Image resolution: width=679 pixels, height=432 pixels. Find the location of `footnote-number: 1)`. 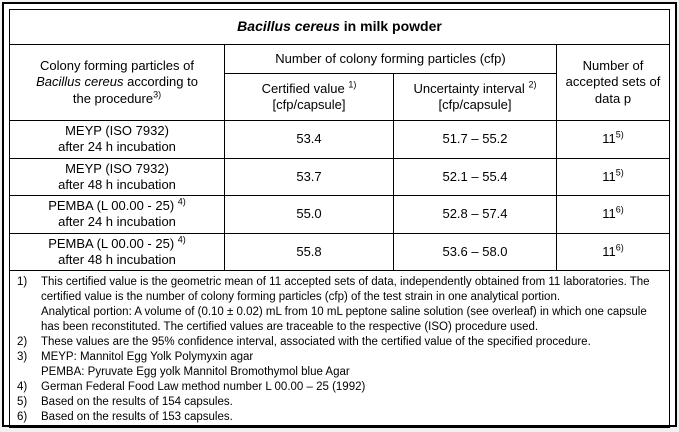

footnote-number: 1) is located at coordinates (22, 282).